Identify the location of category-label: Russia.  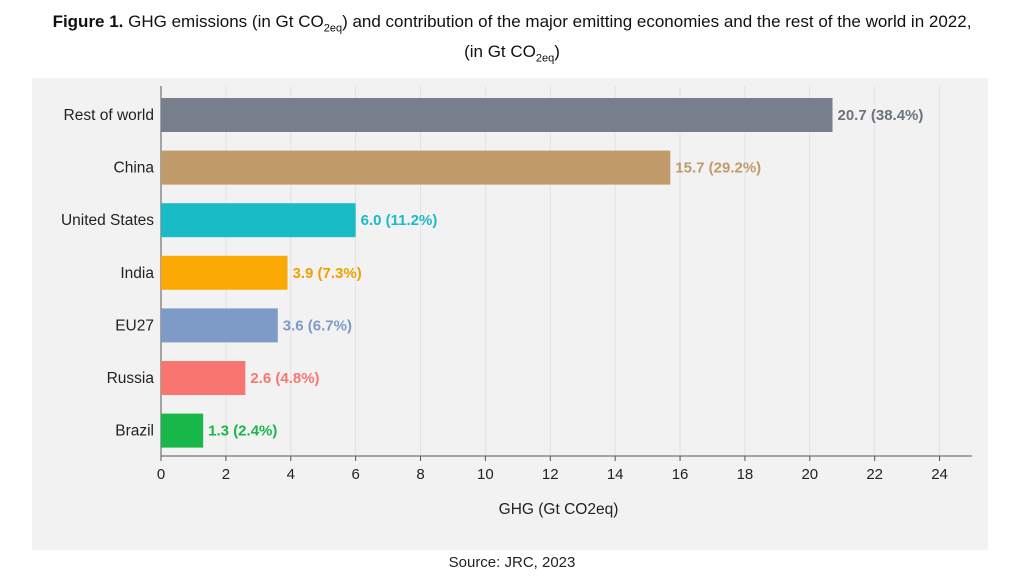
(131, 378).